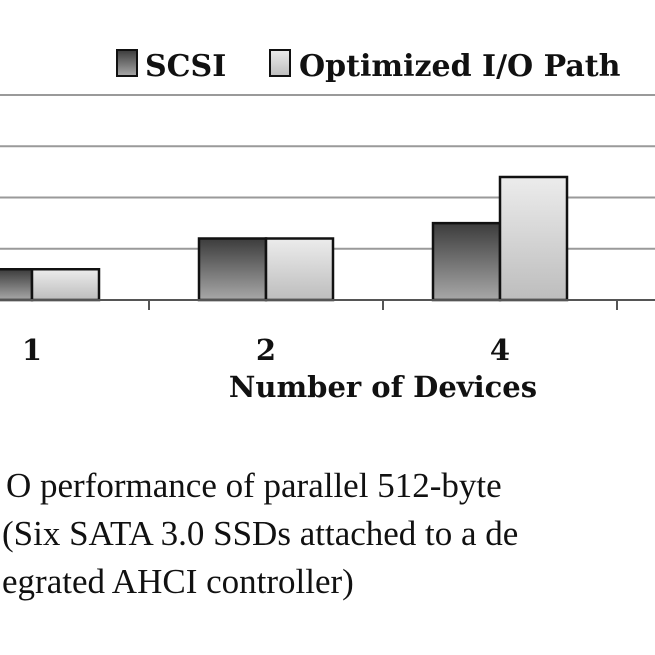 This screenshot has height=655, width=655. I want to click on legend: SCSI Optimized I/O Path, so click(368, 66).